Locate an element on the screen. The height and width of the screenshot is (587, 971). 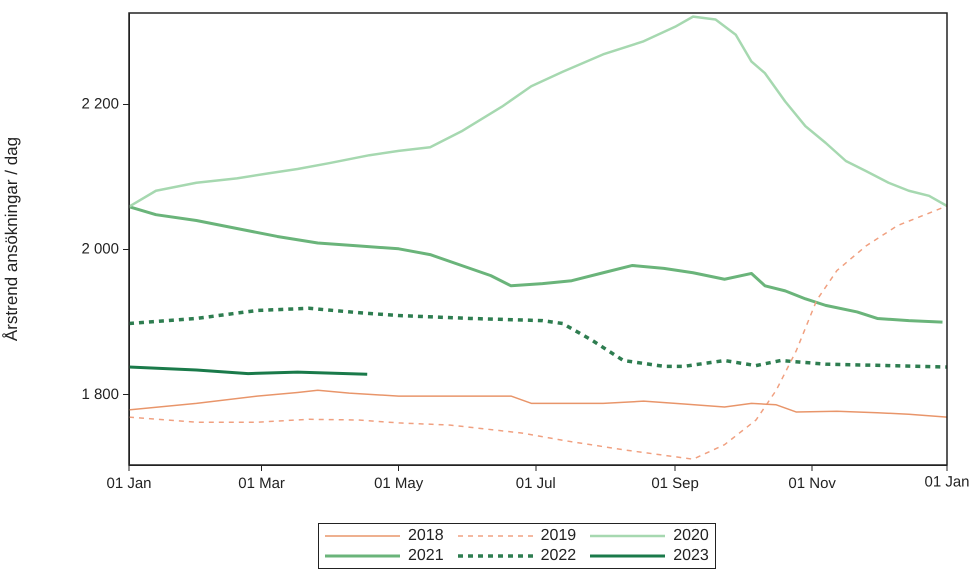
legend-label: 2023 is located at coordinates (691, 556).